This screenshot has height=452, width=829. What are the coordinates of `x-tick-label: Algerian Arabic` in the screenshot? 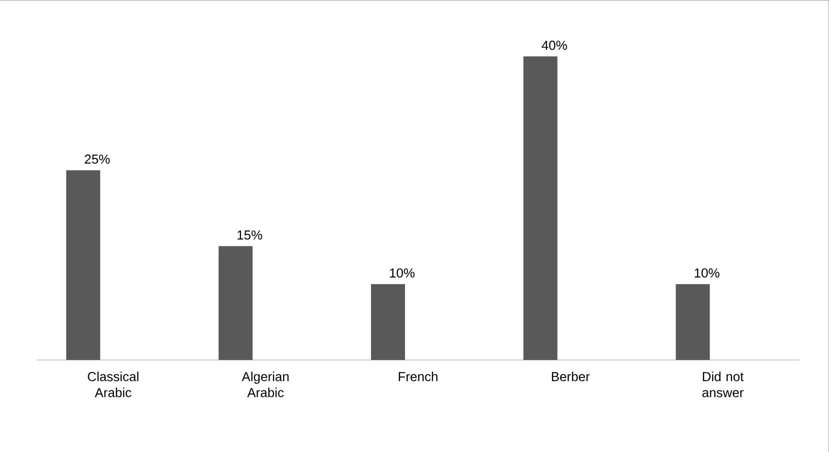 It's located at (265, 385).